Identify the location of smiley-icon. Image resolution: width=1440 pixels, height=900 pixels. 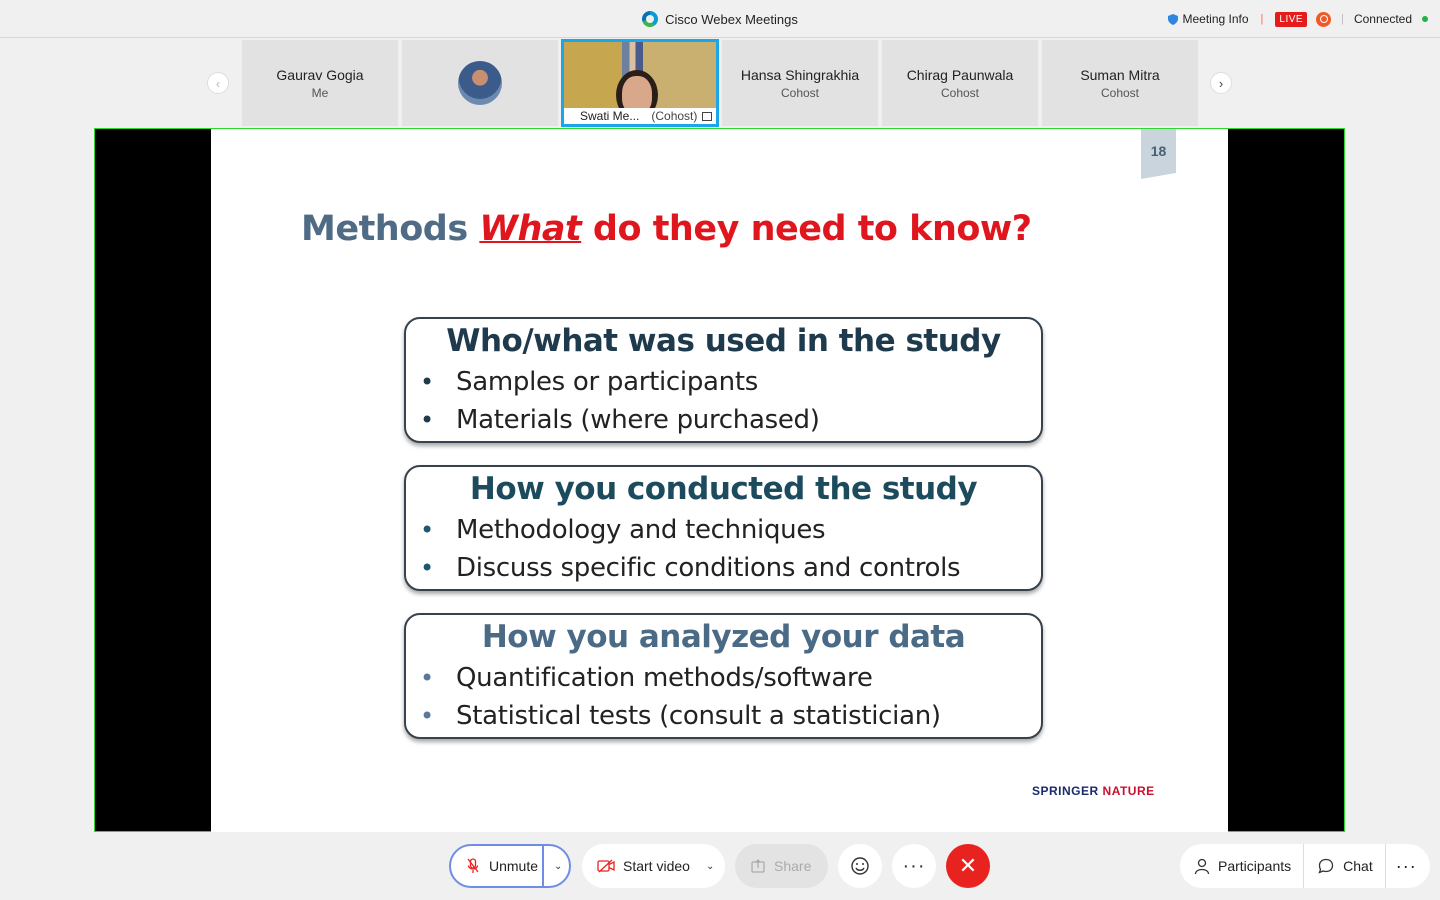
(860, 866).